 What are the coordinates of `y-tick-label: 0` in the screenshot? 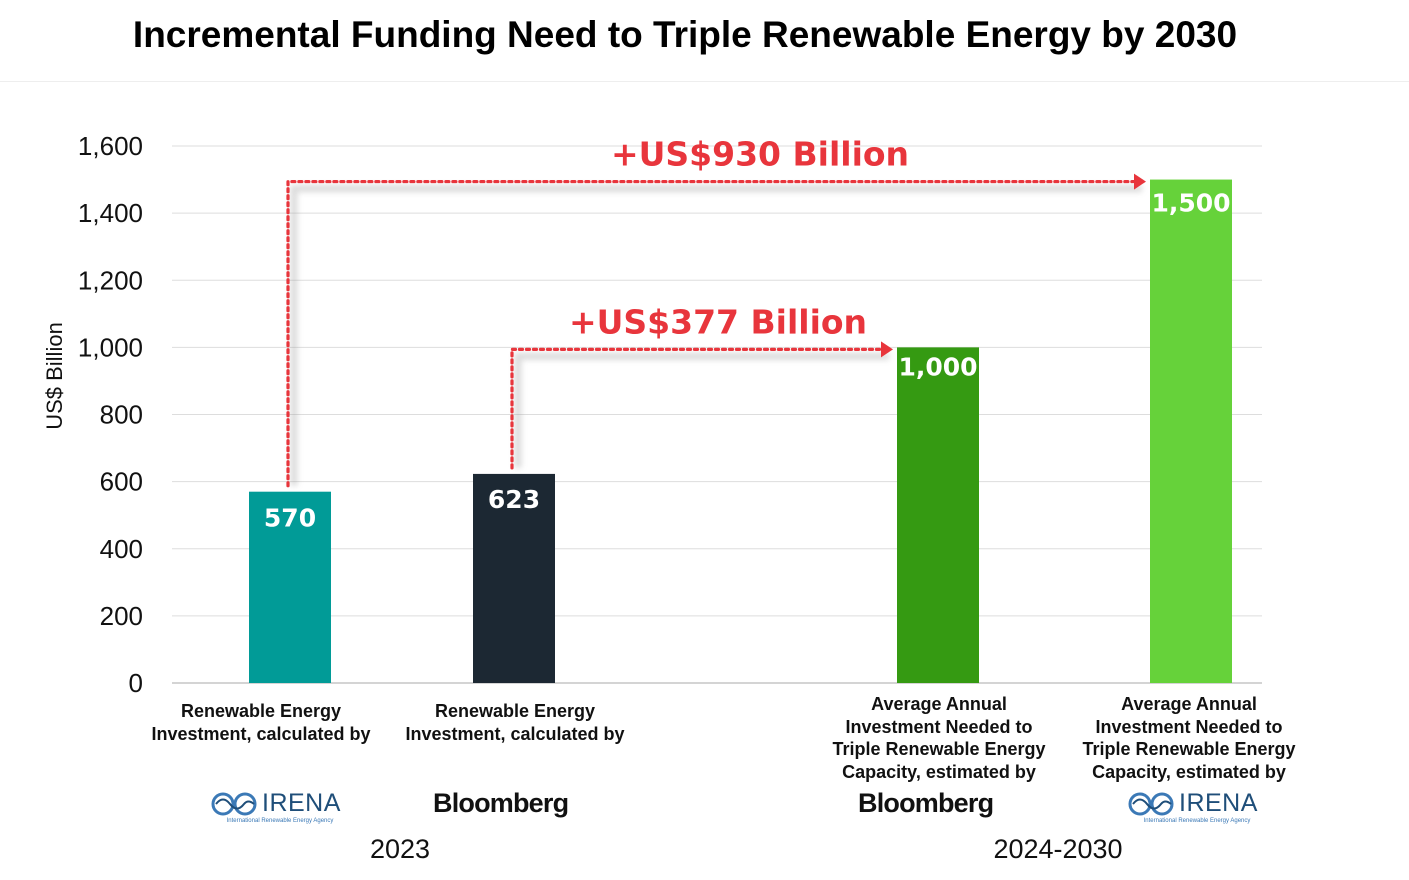 It's located at (136, 683).